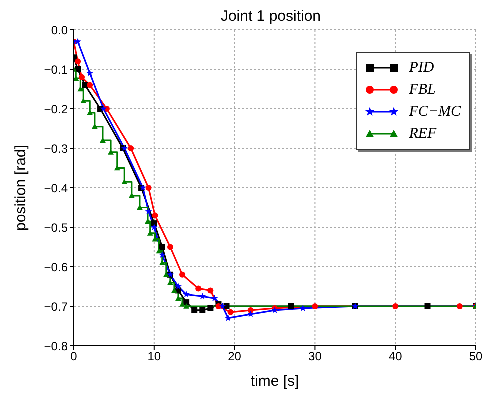  Describe the element at coordinates (423, 134) in the screenshot. I see `legend-label: REF` at that location.